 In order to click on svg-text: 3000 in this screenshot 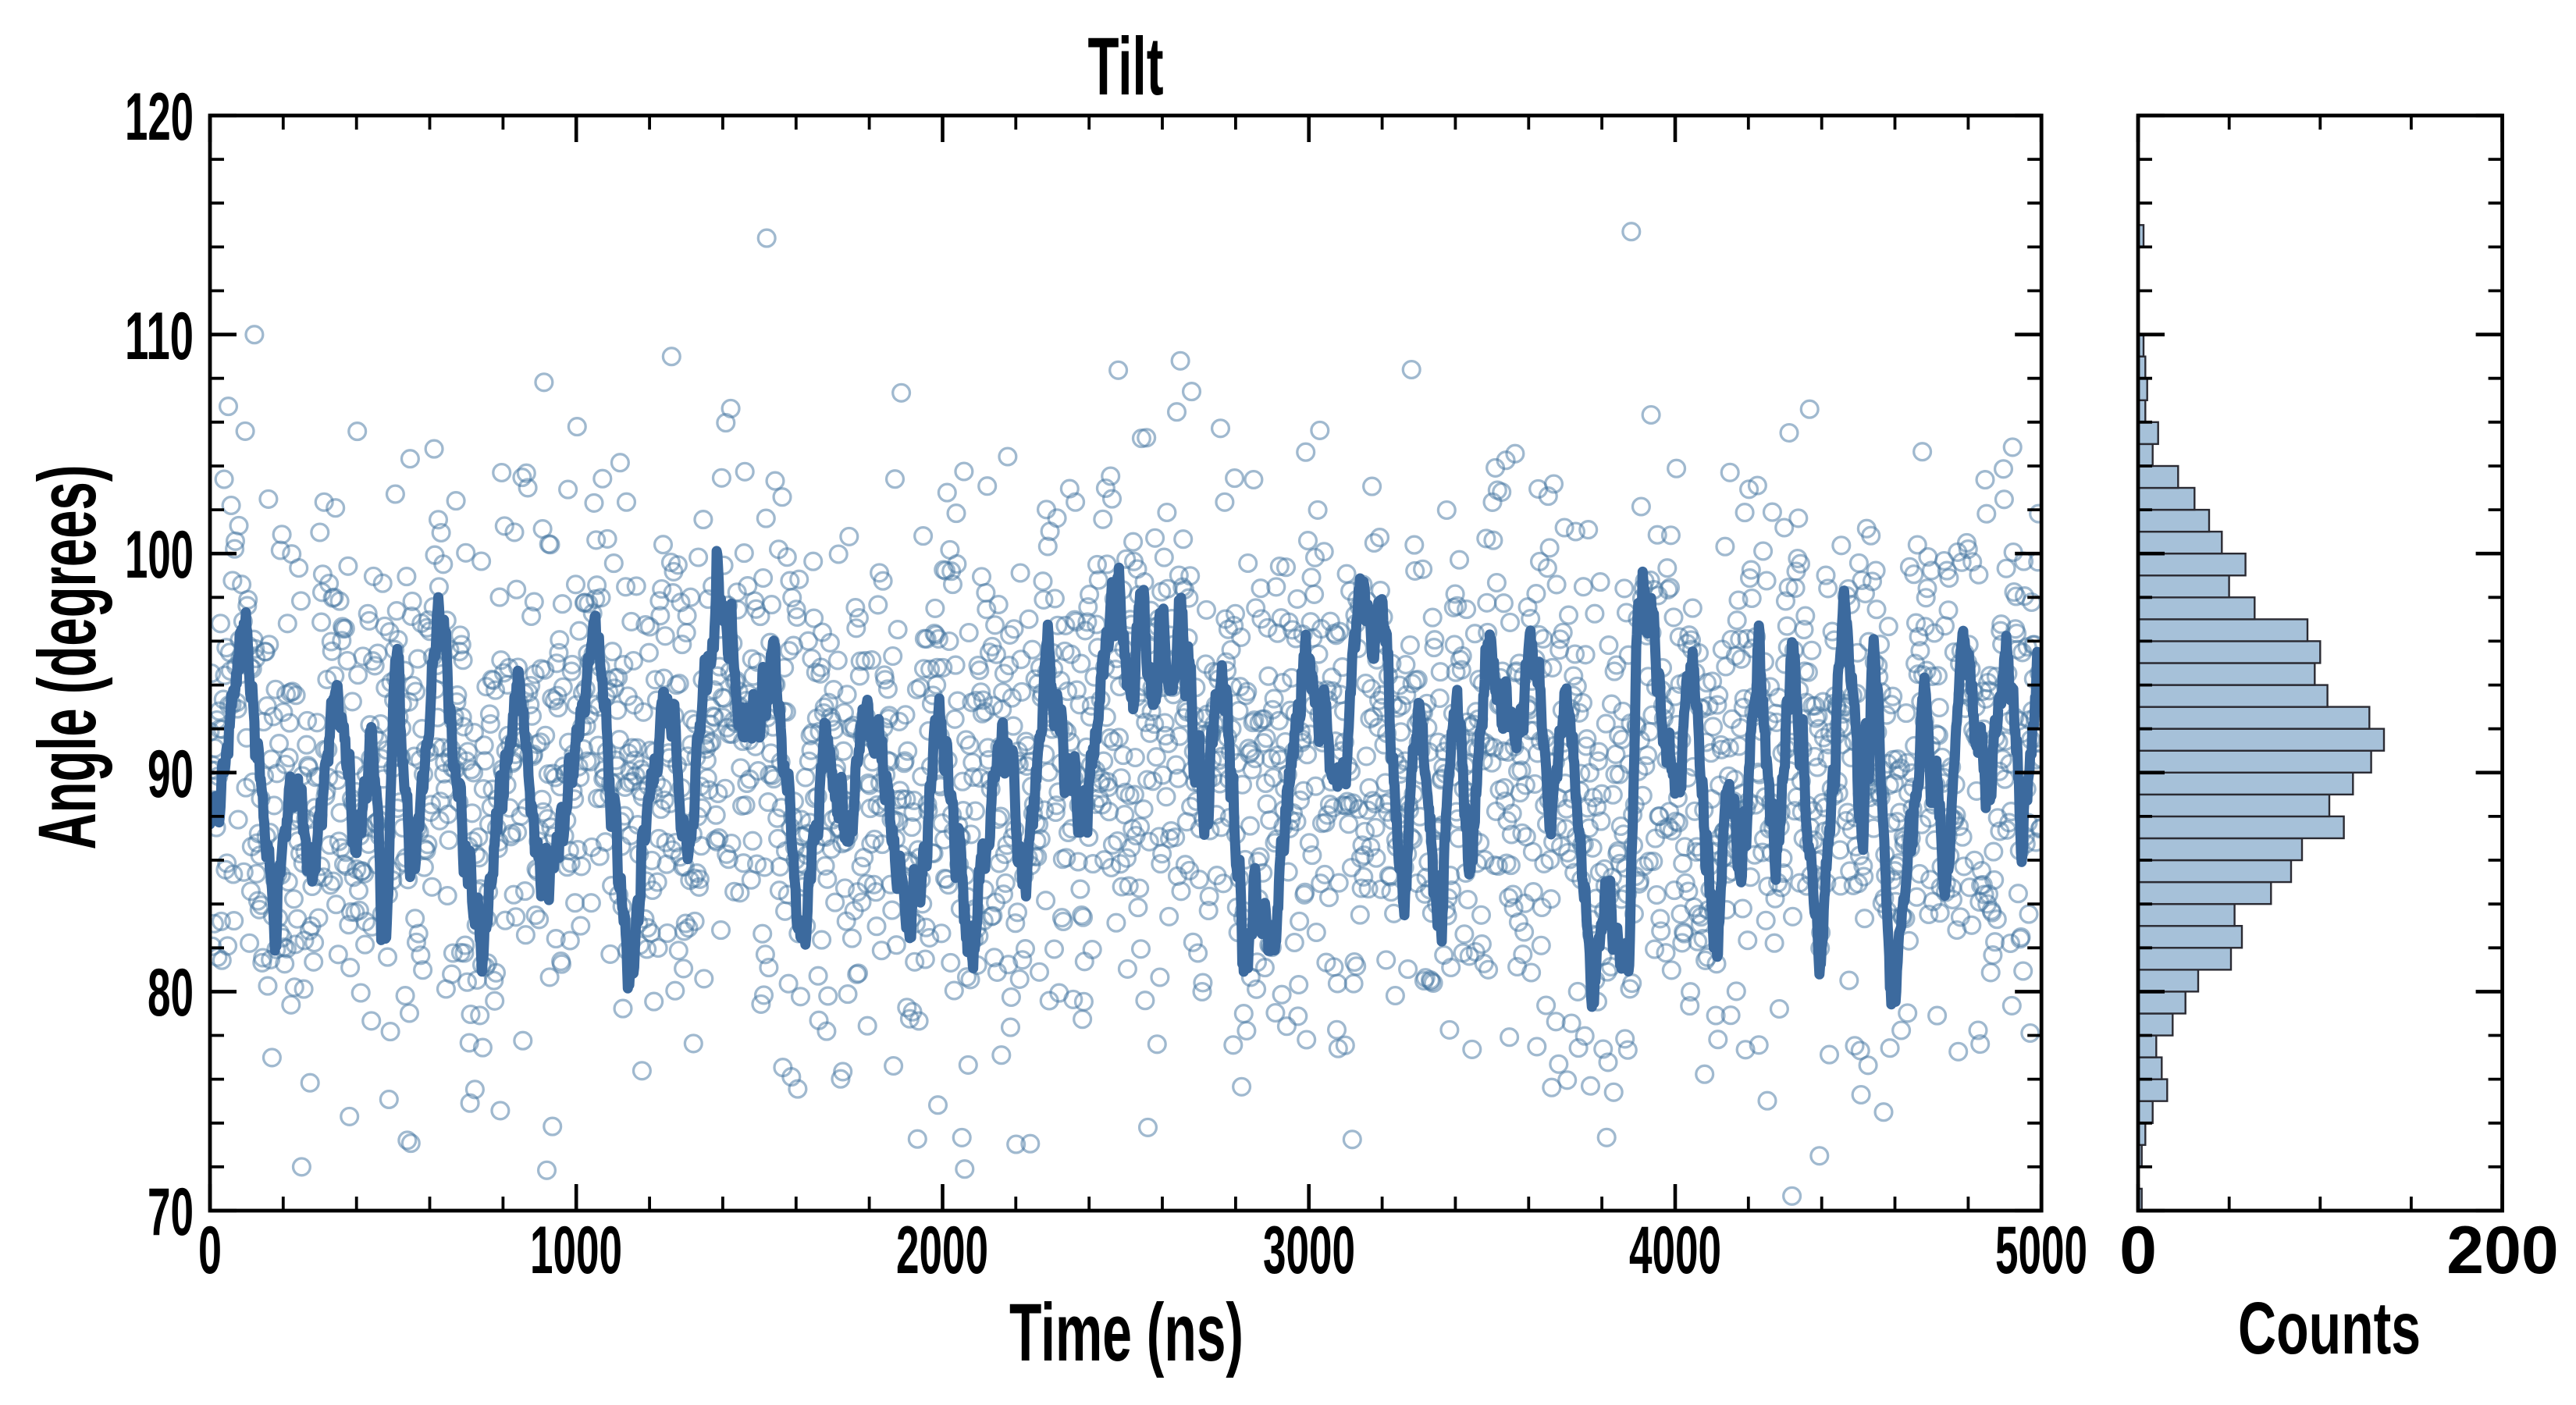, I will do `click(1309, 1250)`.